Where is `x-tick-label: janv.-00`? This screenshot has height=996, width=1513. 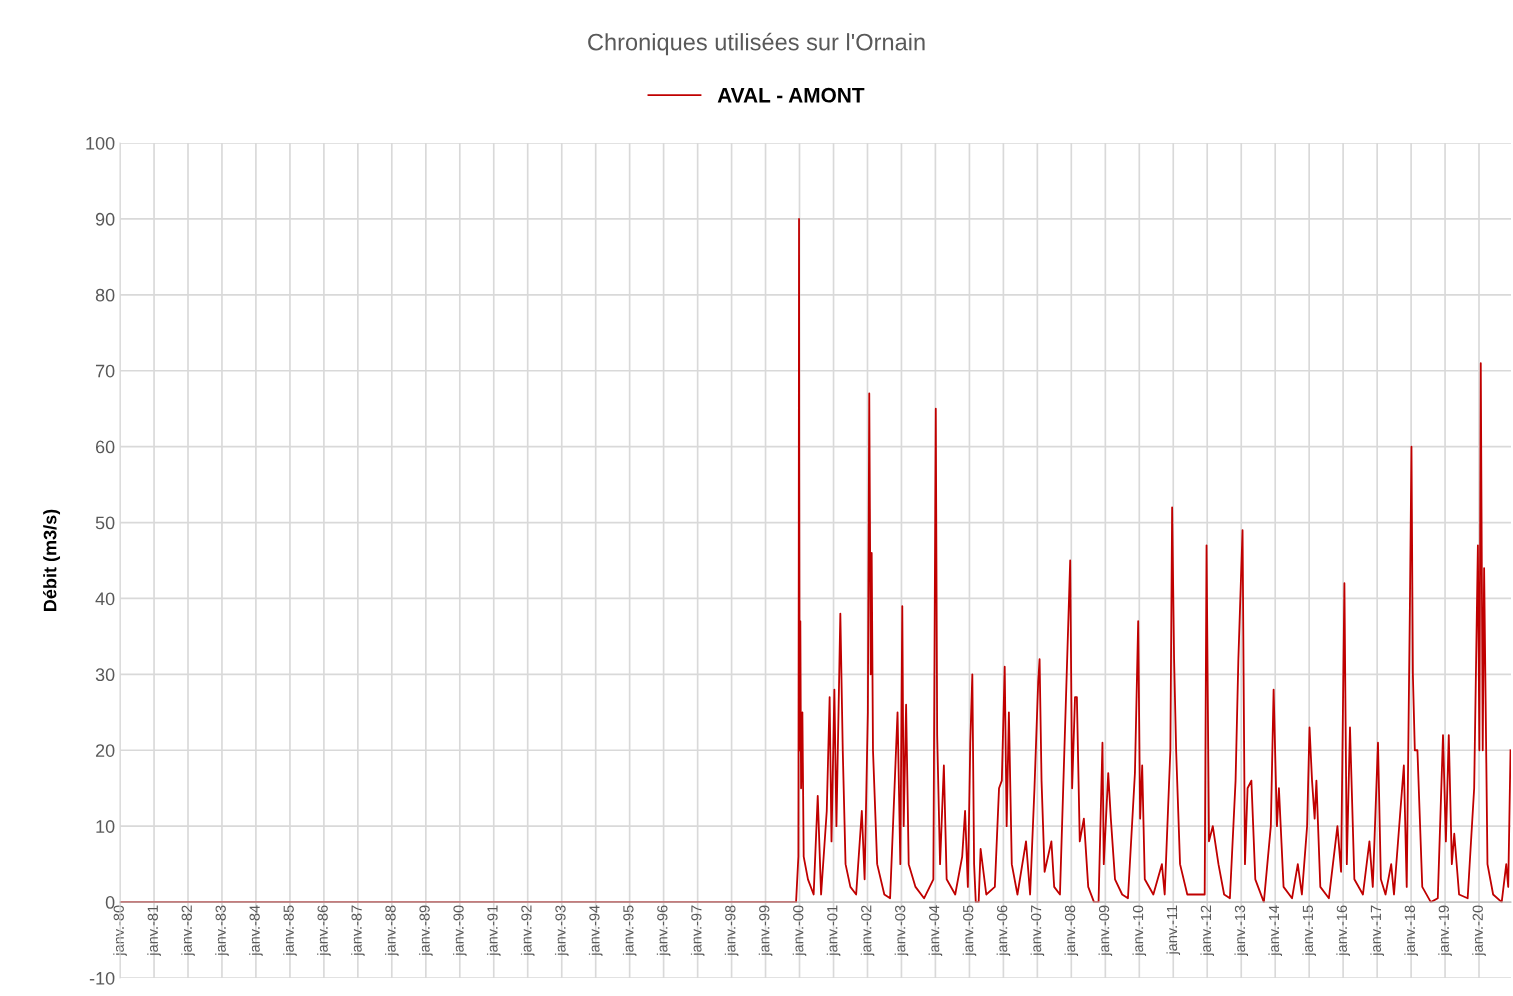
x-tick-label: janv.-00 is located at coordinates (799, 931).